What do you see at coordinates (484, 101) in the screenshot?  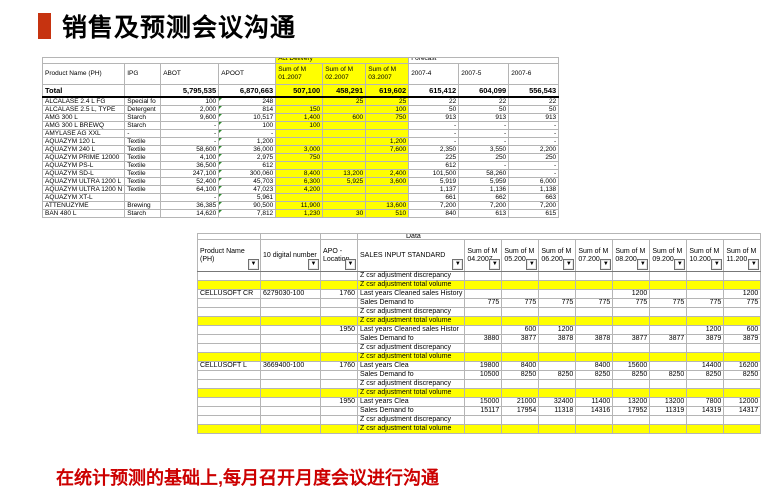 I see `t1-cell: 22` at bounding box center [484, 101].